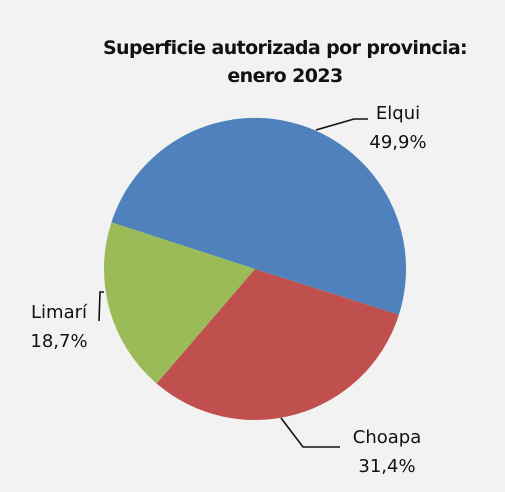 The height and width of the screenshot is (492, 505). I want to click on leader-line-elqui, so click(341, 124).